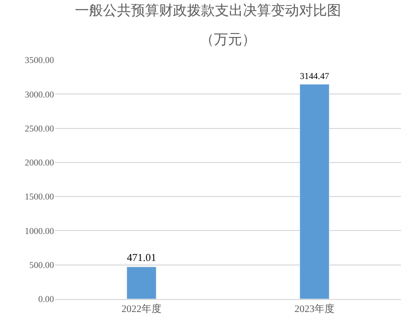 This screenshot has width=416, height=334. What do you see at coordinates (314, 309) in the screenshot?
I see `x-tick-label: 2023年度` at bounding box center [314, 309].